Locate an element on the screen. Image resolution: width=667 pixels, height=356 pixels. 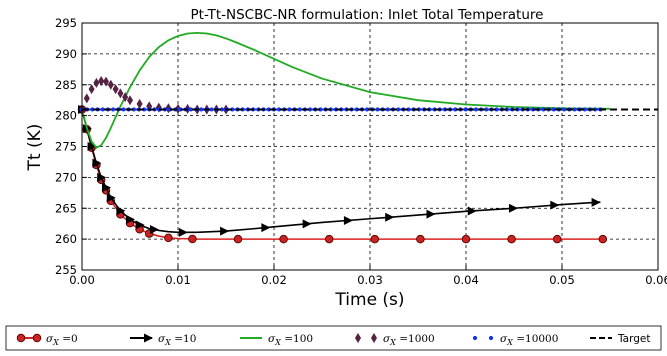
legend is located at coordinates (333, 338).